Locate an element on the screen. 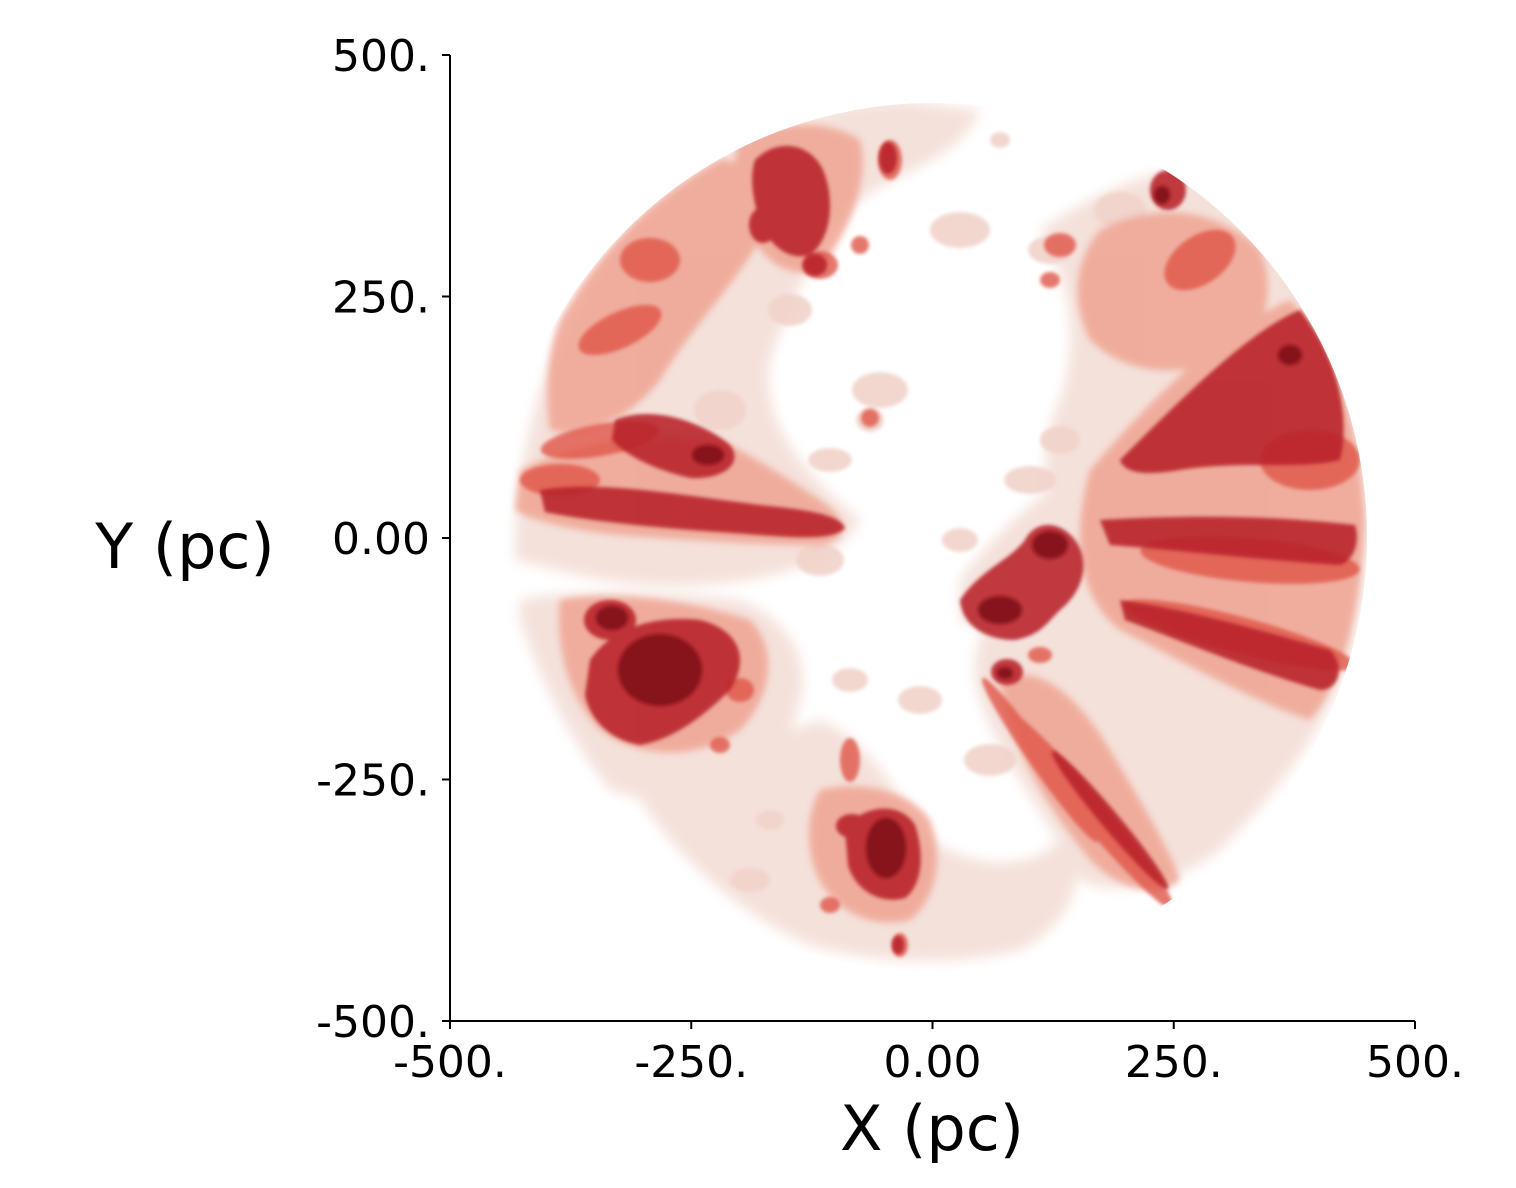 Image resolution: width=1516 pixels, height=1188 pixels. x-tick-label: 500. is located at coordinates (1415, 1062).